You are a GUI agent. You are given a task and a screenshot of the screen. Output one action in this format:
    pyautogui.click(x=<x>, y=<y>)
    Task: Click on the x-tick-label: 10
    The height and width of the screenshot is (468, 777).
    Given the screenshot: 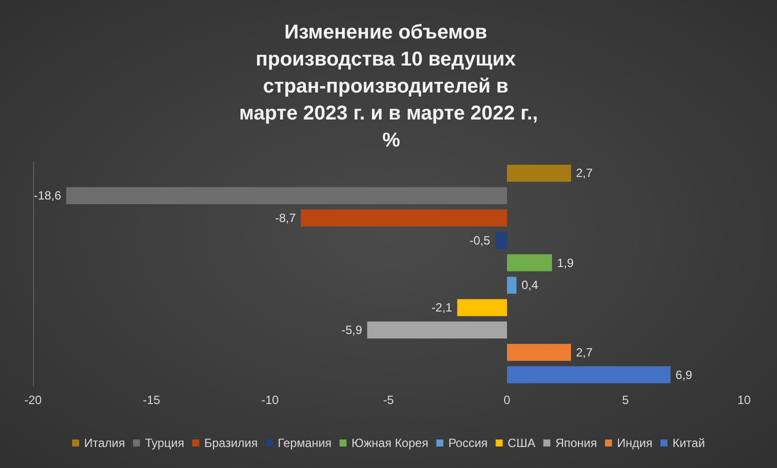 What is the action you would take?
    pyautogui.click(x=744, y=400)
    